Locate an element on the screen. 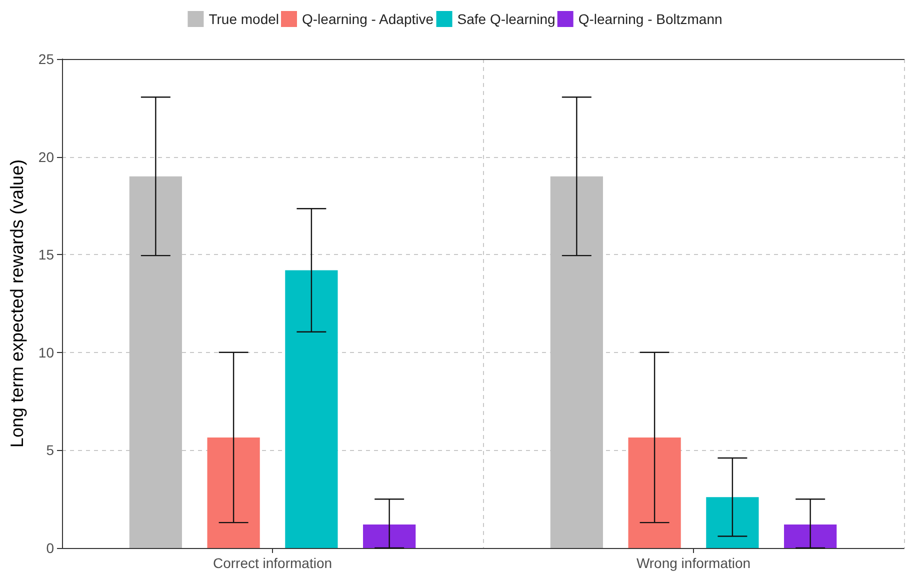 This screenshot has width=910, height=575. y-tick-label: 15 is located at coordinates (46, 254).